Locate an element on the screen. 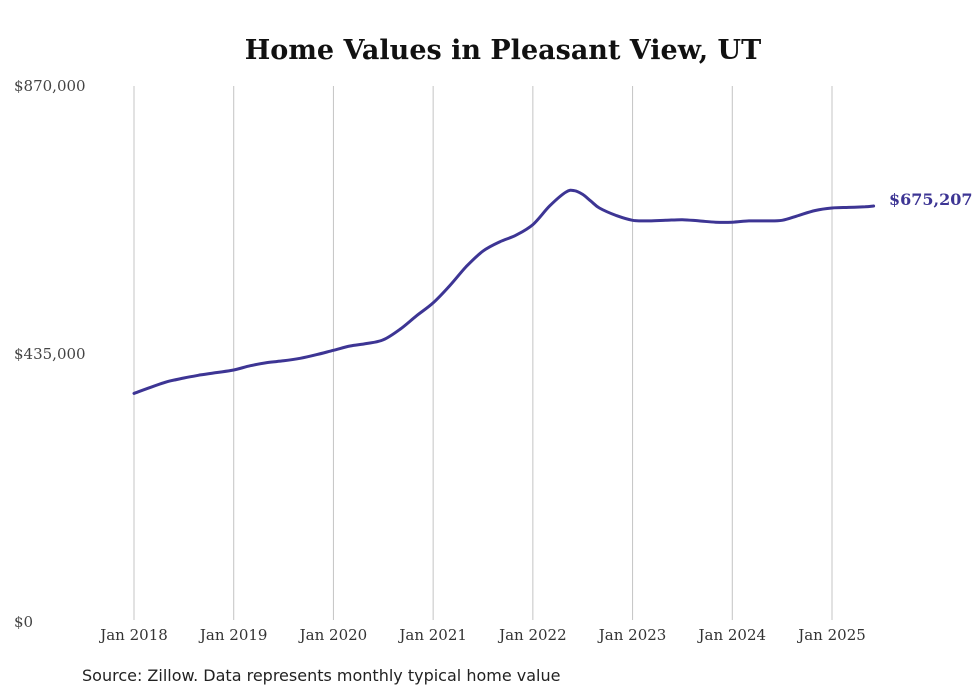 The width and height of the screenshot is (980, 699). latest-value-label: $675,207 is located at coordinates (931, 199).